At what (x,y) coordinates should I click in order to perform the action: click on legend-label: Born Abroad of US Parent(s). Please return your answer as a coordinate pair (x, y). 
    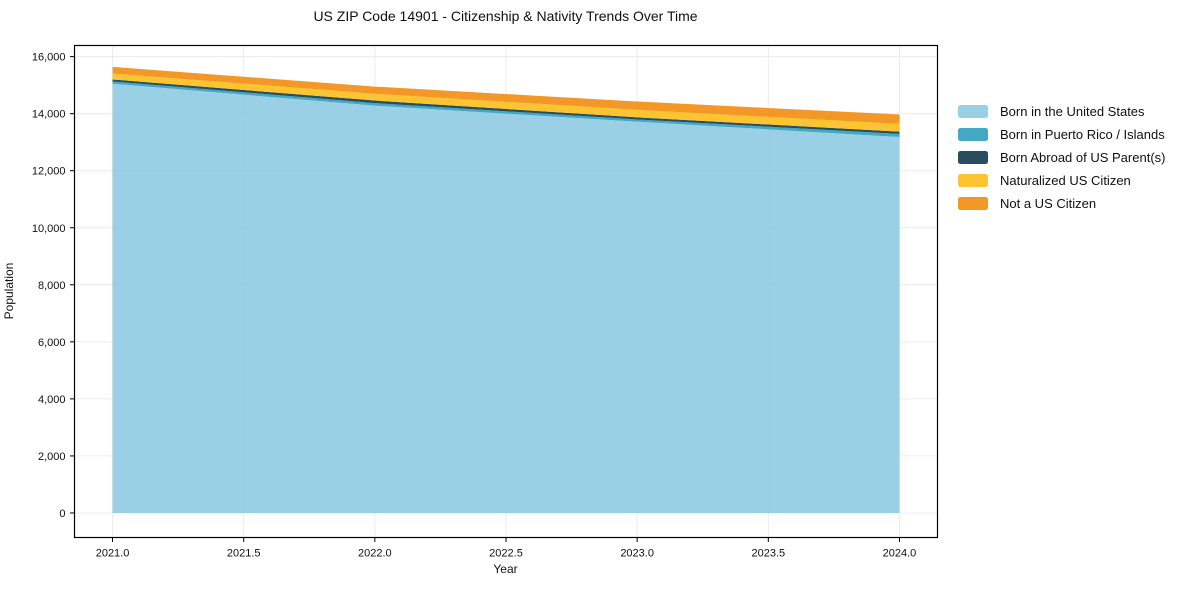
    Looking at the image, I should click on (1083, 157).